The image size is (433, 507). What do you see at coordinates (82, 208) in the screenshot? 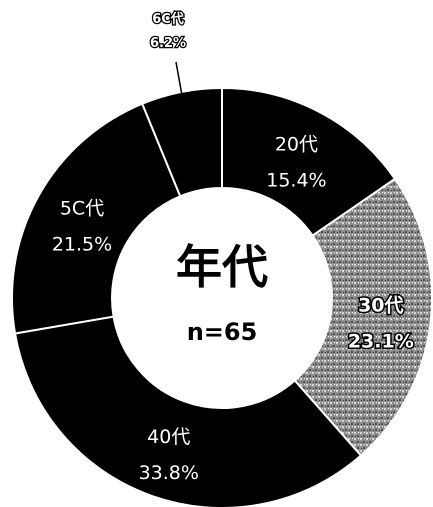
I see `slice-category-label: 5C代` at bounding box center [82, 208].